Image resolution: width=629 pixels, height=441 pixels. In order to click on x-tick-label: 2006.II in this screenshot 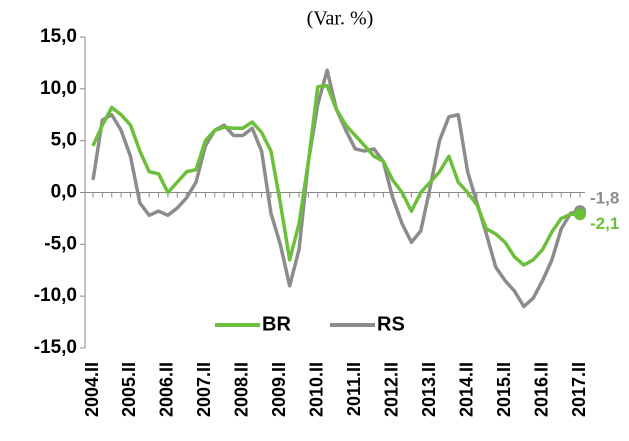, I will do `click(167, 389)`.